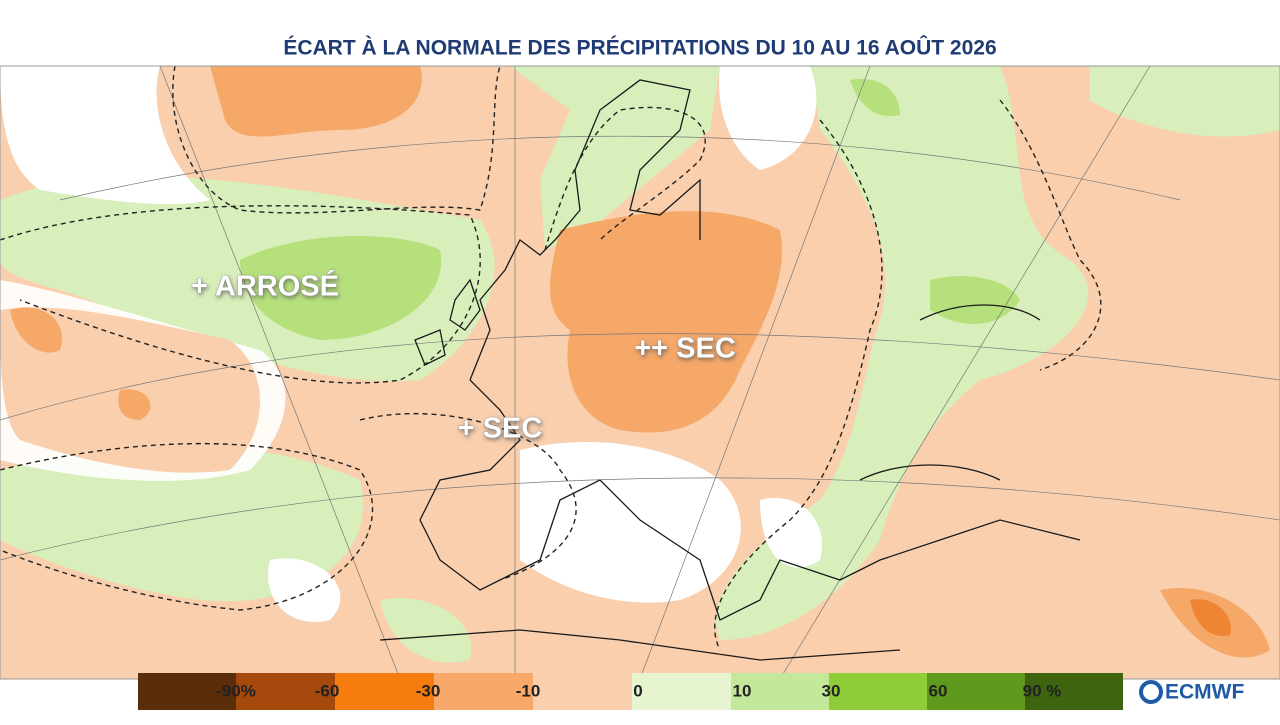 The width and height of the screenshot is (1280, 725). What do you see at coordinates (236, 690) in the screenshot?
I see `legend-label: -90%` at bounding box center [236, 690].